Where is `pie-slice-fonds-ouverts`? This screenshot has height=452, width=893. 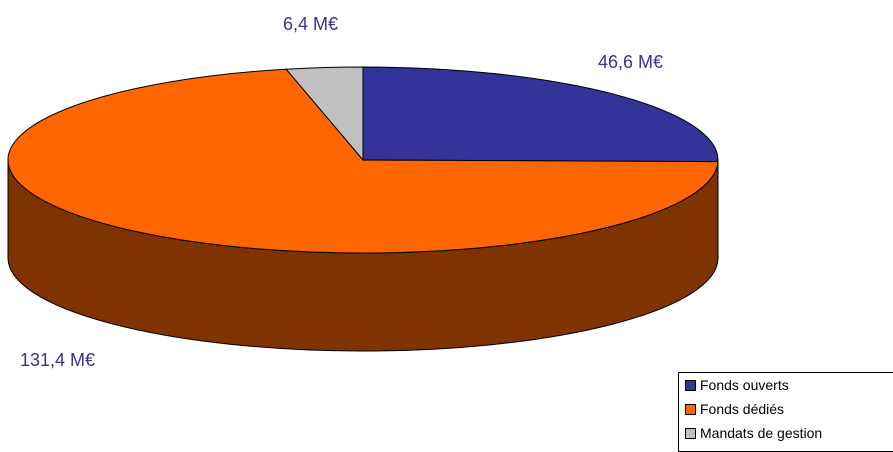
pie-slice-fonds-ouverts is located at coordinates (540, 114).